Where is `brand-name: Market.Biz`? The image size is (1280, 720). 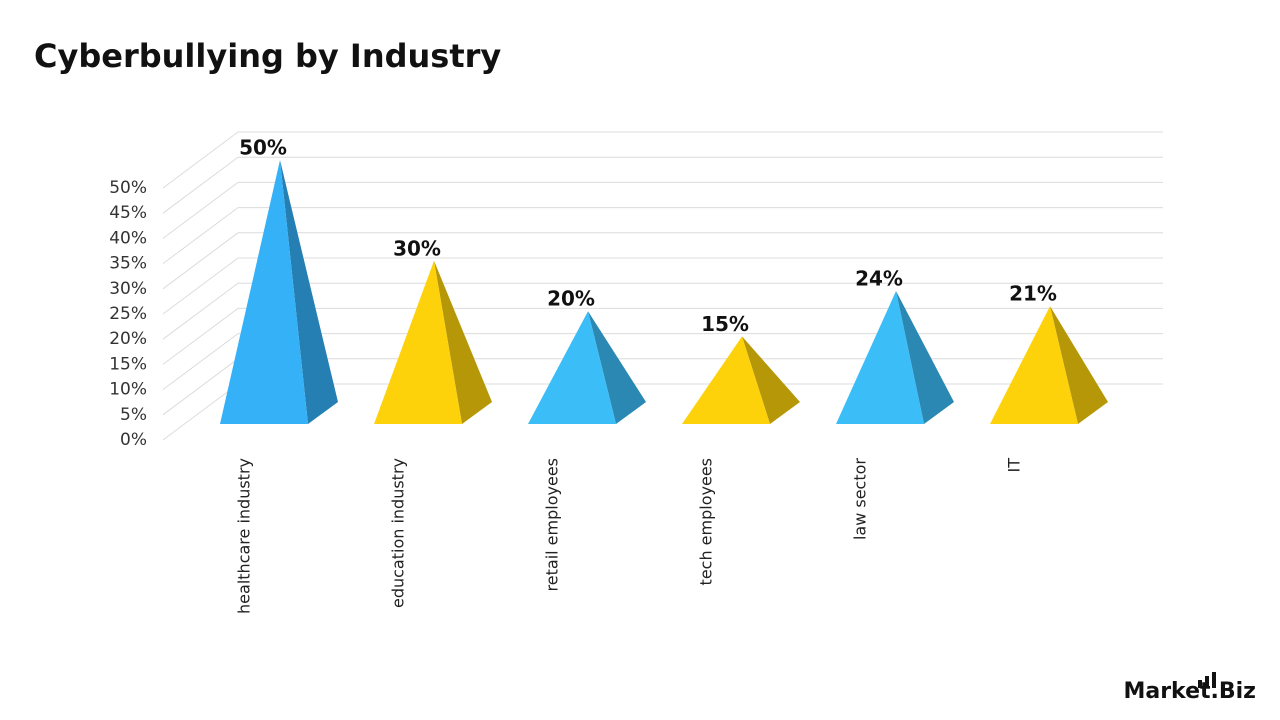 brand-name: Market.Biz is located at coordinates (1189, 691).